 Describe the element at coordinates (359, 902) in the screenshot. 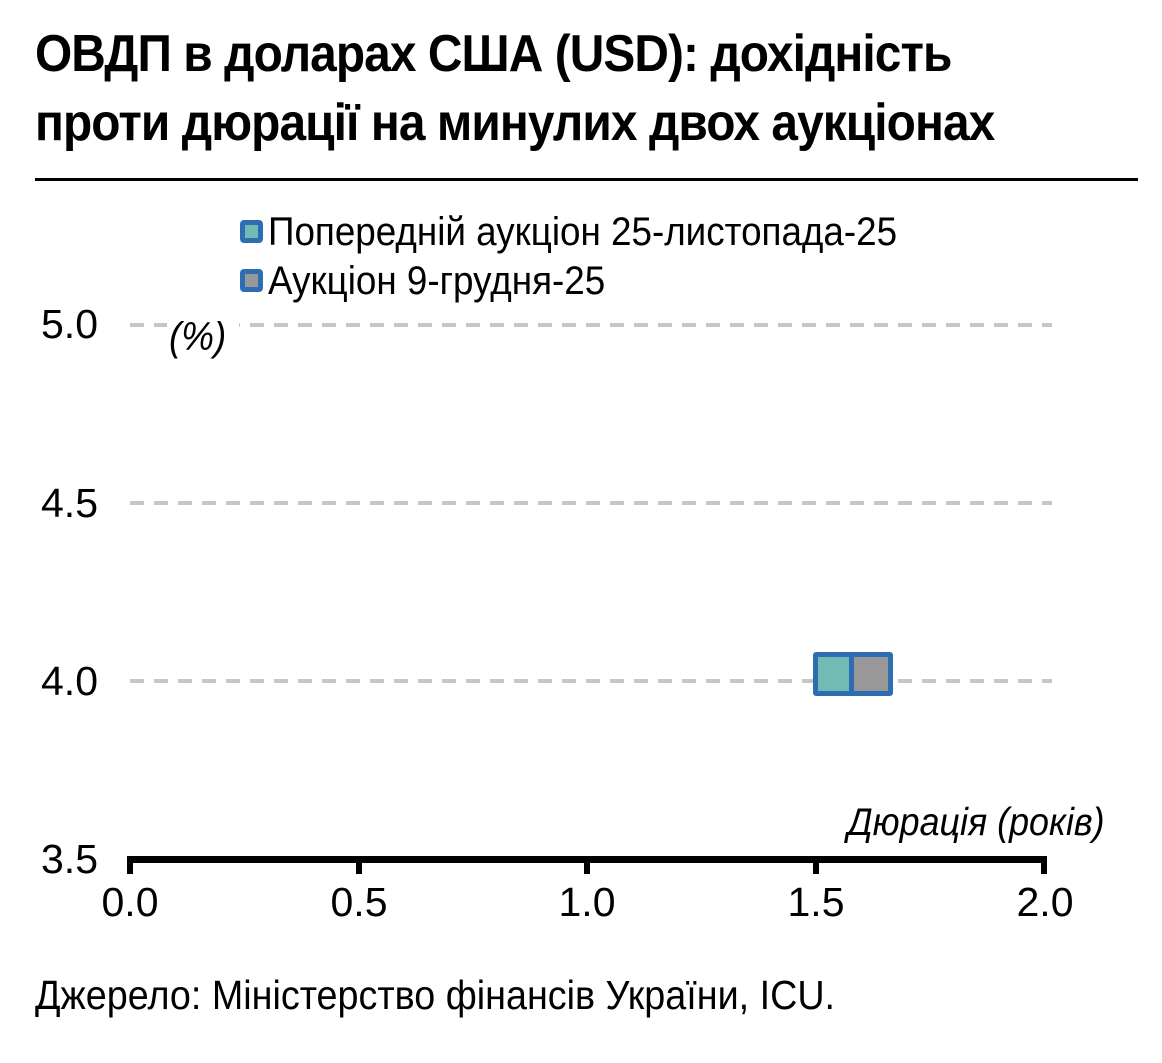

I see `x-axis-tick-label-0-5: 0.5` at that location.